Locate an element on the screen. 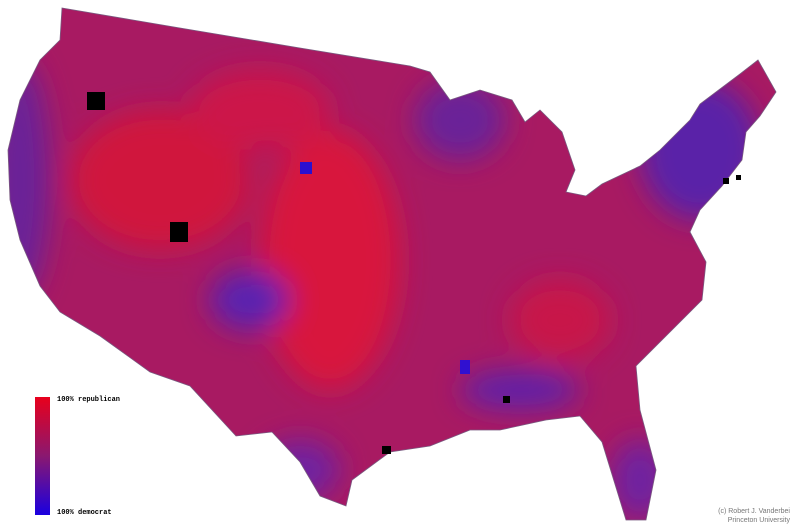 The width and height of the screenshot is (800, 529). legend-top-label: 100% republican is located at coordinates (88, 400).